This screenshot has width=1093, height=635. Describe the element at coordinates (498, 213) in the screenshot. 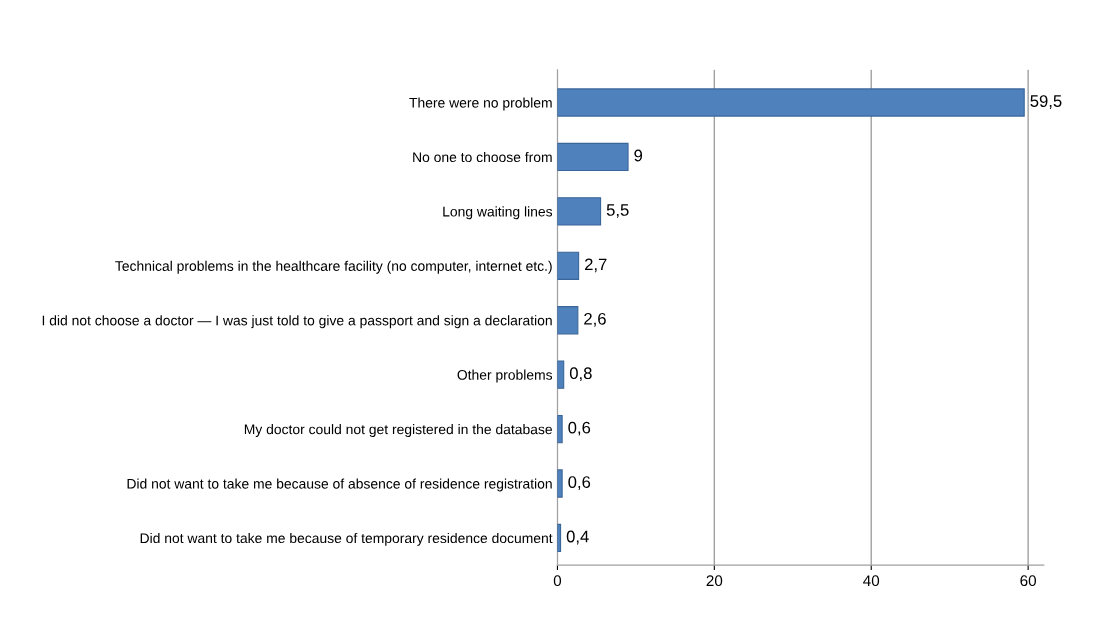

I see `y-tick-label: Long waiting lines` at that location.